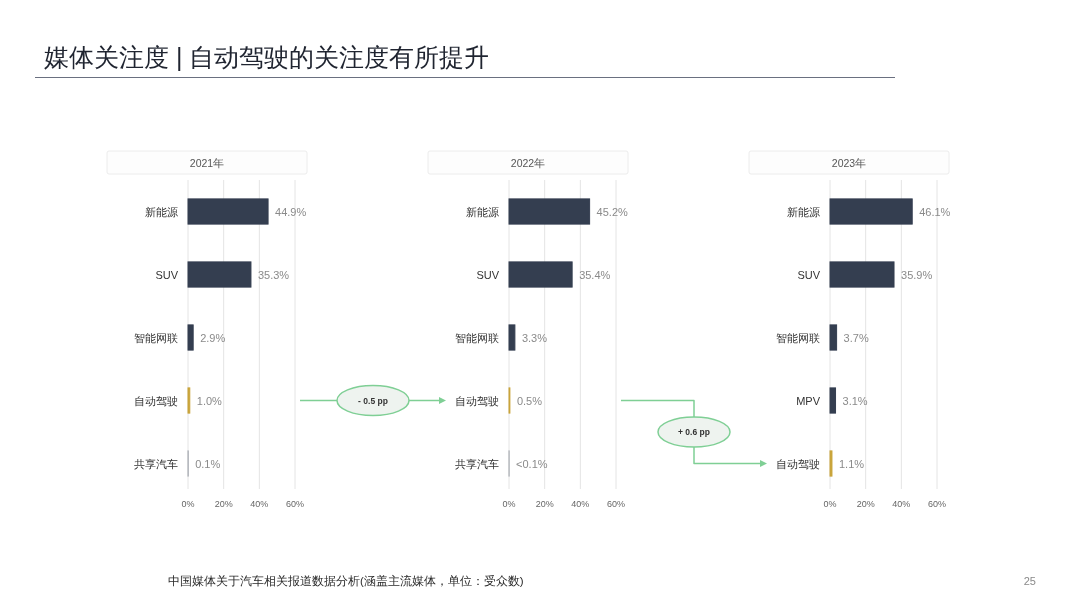  Describe the element at coordinates (856, 337) in the screenshot. I see `data-label: 3.7%` at that location.